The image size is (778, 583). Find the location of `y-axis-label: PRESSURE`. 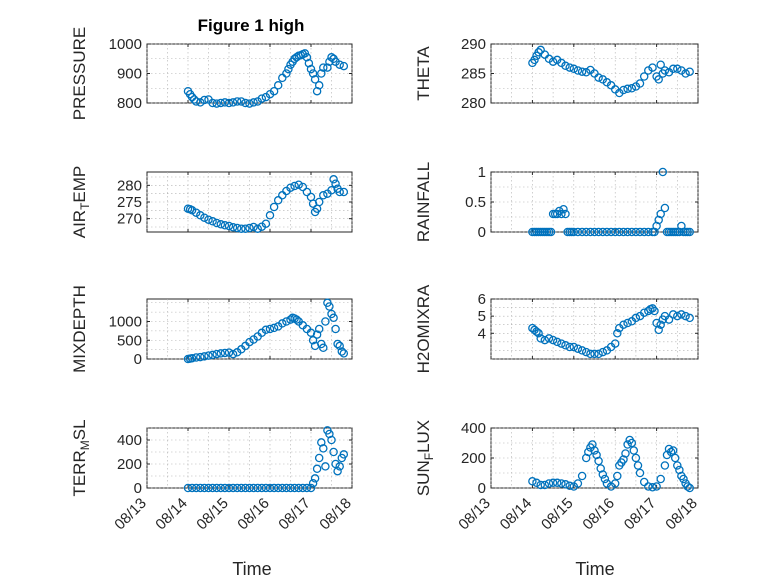

y-axis-label: PRESSURE is located at coordinates (79, 74).